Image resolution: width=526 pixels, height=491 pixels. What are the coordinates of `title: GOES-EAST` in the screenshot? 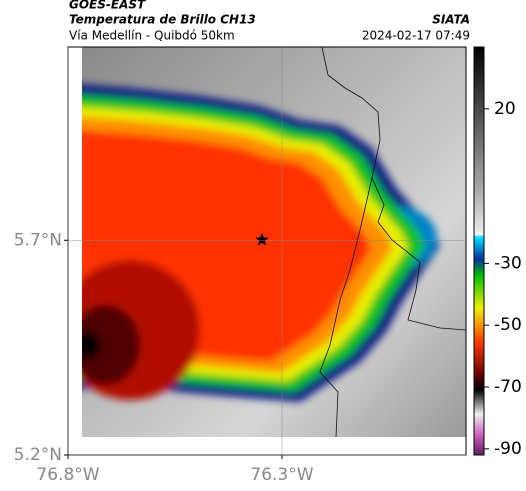 It's located at (107, 6).